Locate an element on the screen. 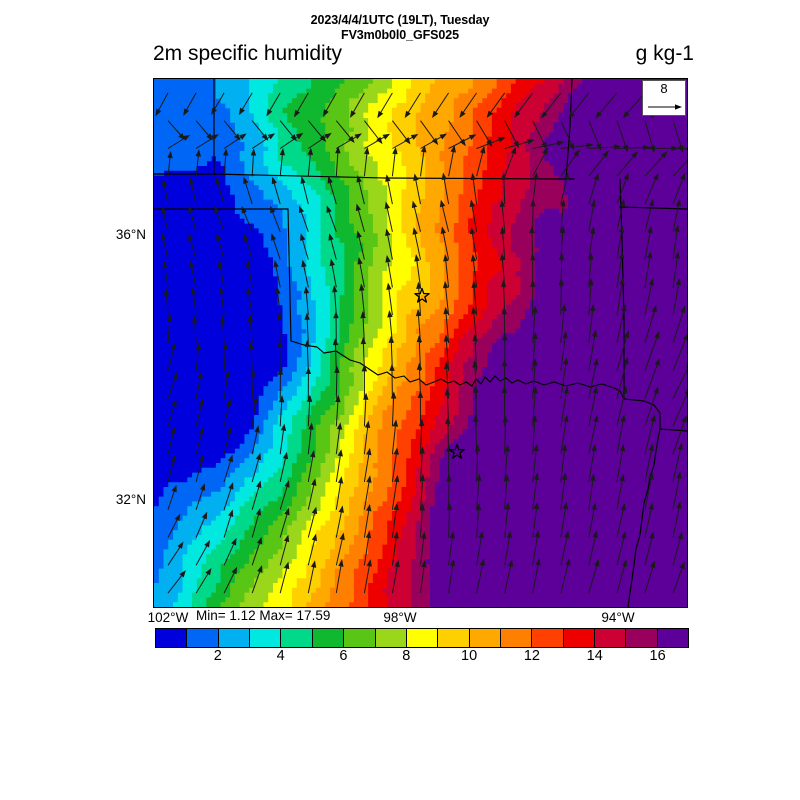  lon-tick-label: 98°W is located at coordinates (400, 617).